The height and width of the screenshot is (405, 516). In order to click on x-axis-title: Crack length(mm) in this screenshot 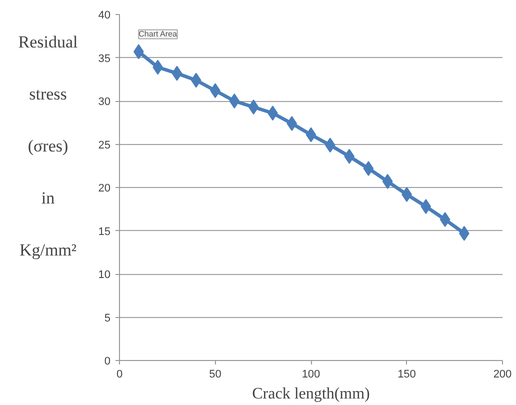, I will do `click(311, 394)`.